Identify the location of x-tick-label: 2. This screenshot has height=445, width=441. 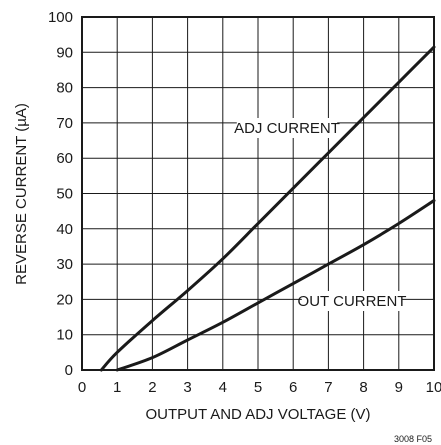
(152, 387).